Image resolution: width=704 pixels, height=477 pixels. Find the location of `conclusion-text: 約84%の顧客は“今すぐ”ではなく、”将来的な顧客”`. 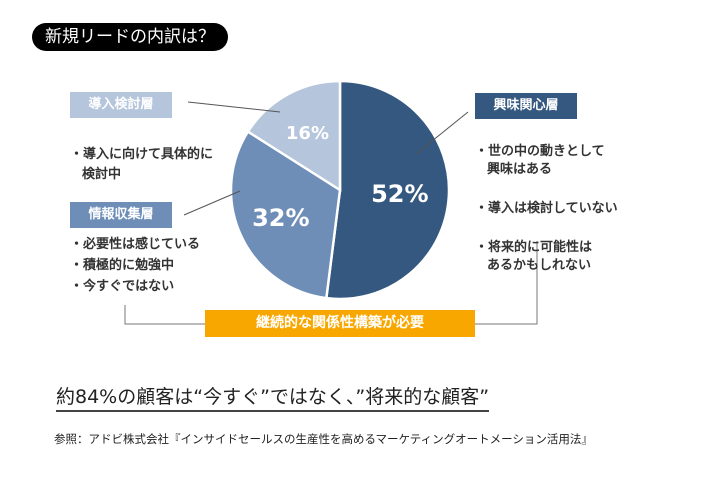

conclusion-text: 約84%の顧客は“今すぐ”ではなく、”将来的な顧客” is located at coordinates (273, 398).